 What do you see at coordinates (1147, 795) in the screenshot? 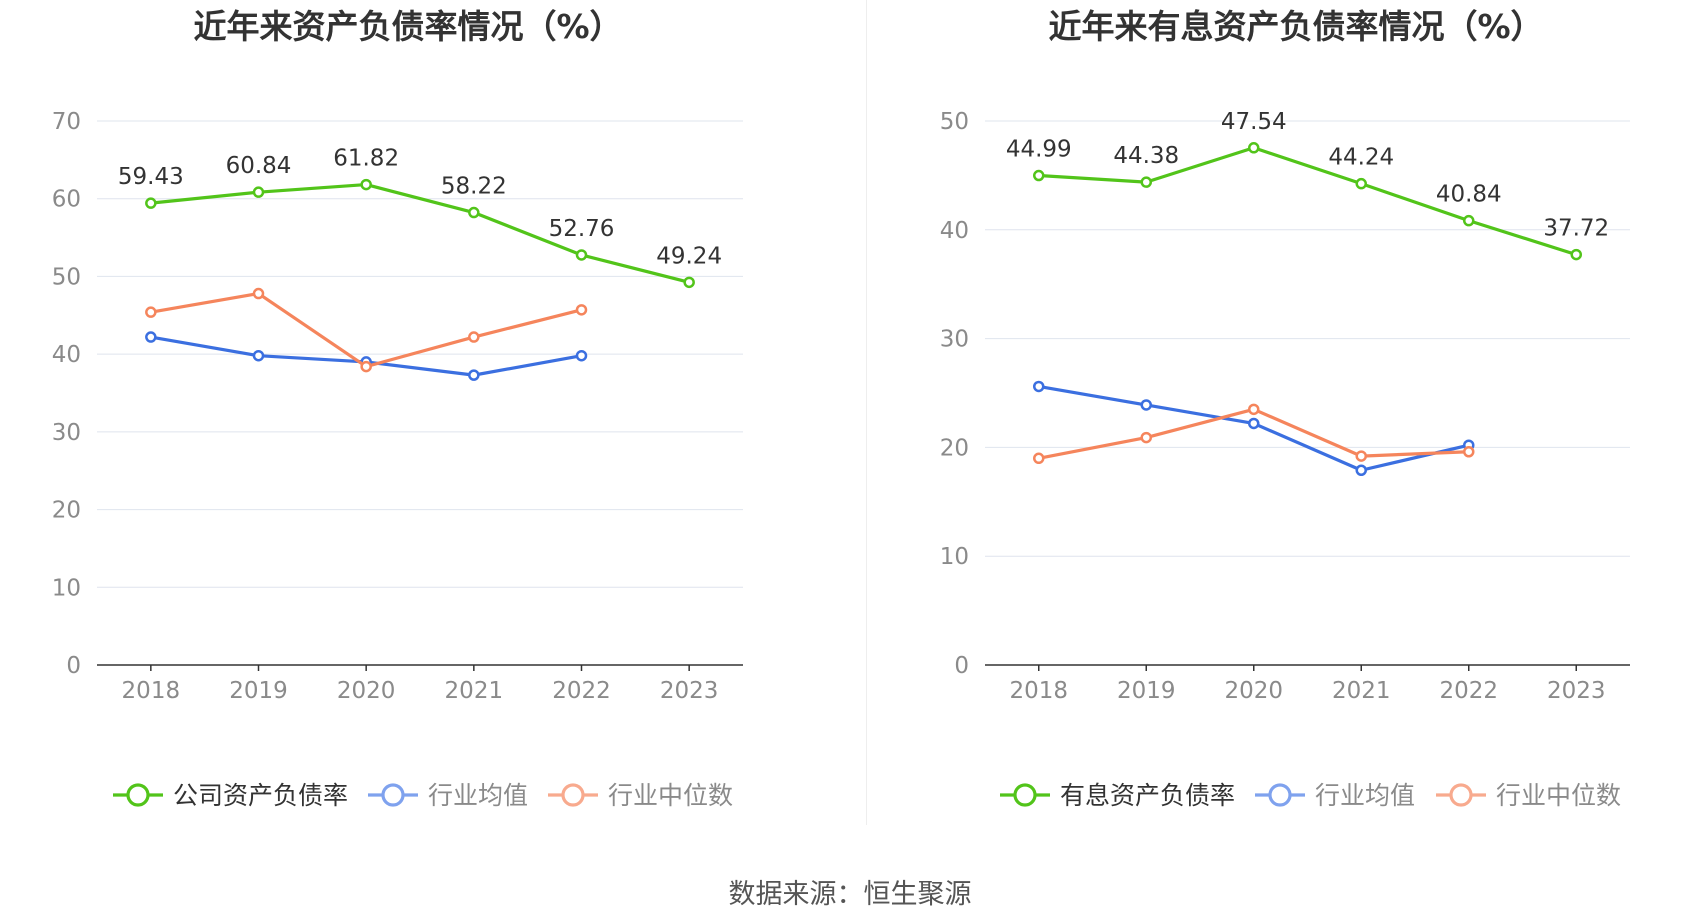
I see `legend-label: 有息资产负债率` at bounding box center [1147, 795].